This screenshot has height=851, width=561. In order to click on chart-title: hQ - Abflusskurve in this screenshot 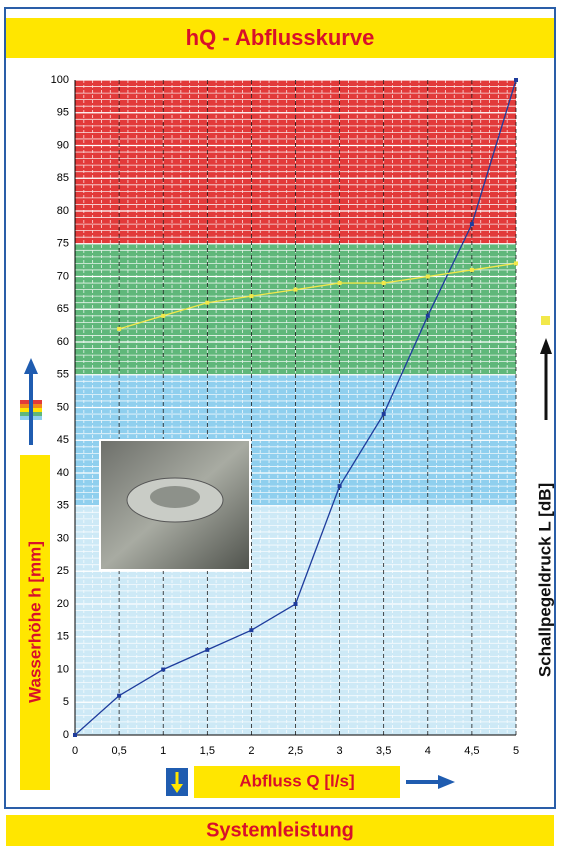, I will do `click(280, 37)`.